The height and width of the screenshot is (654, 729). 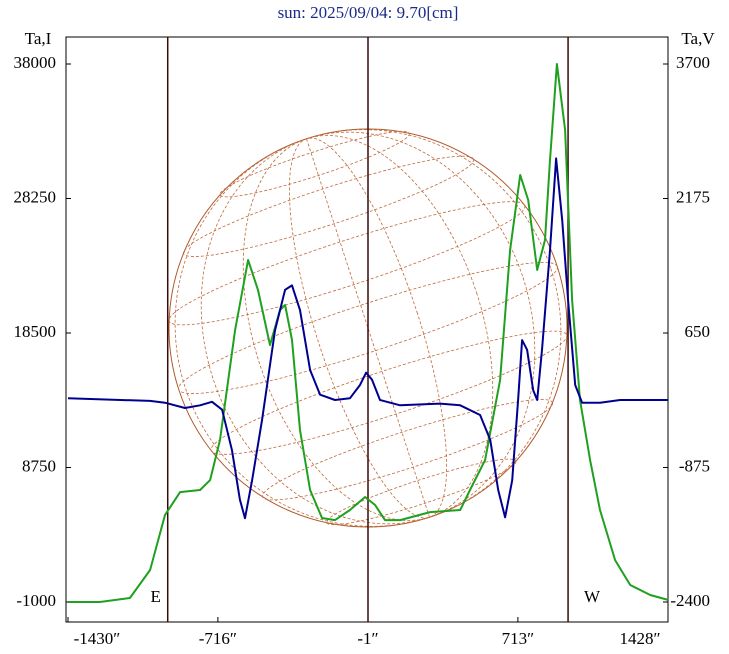 What do you see at coordinates (97, 638) in the screenshot?
I see `x-tick-label: -1430″` at bounding box center [97, 638].